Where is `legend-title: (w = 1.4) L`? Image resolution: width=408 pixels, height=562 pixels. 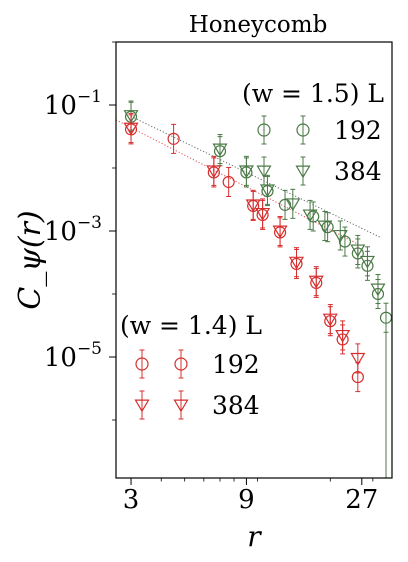
legend-title: (w = 1.4) L is located at coordinates (191, 325).